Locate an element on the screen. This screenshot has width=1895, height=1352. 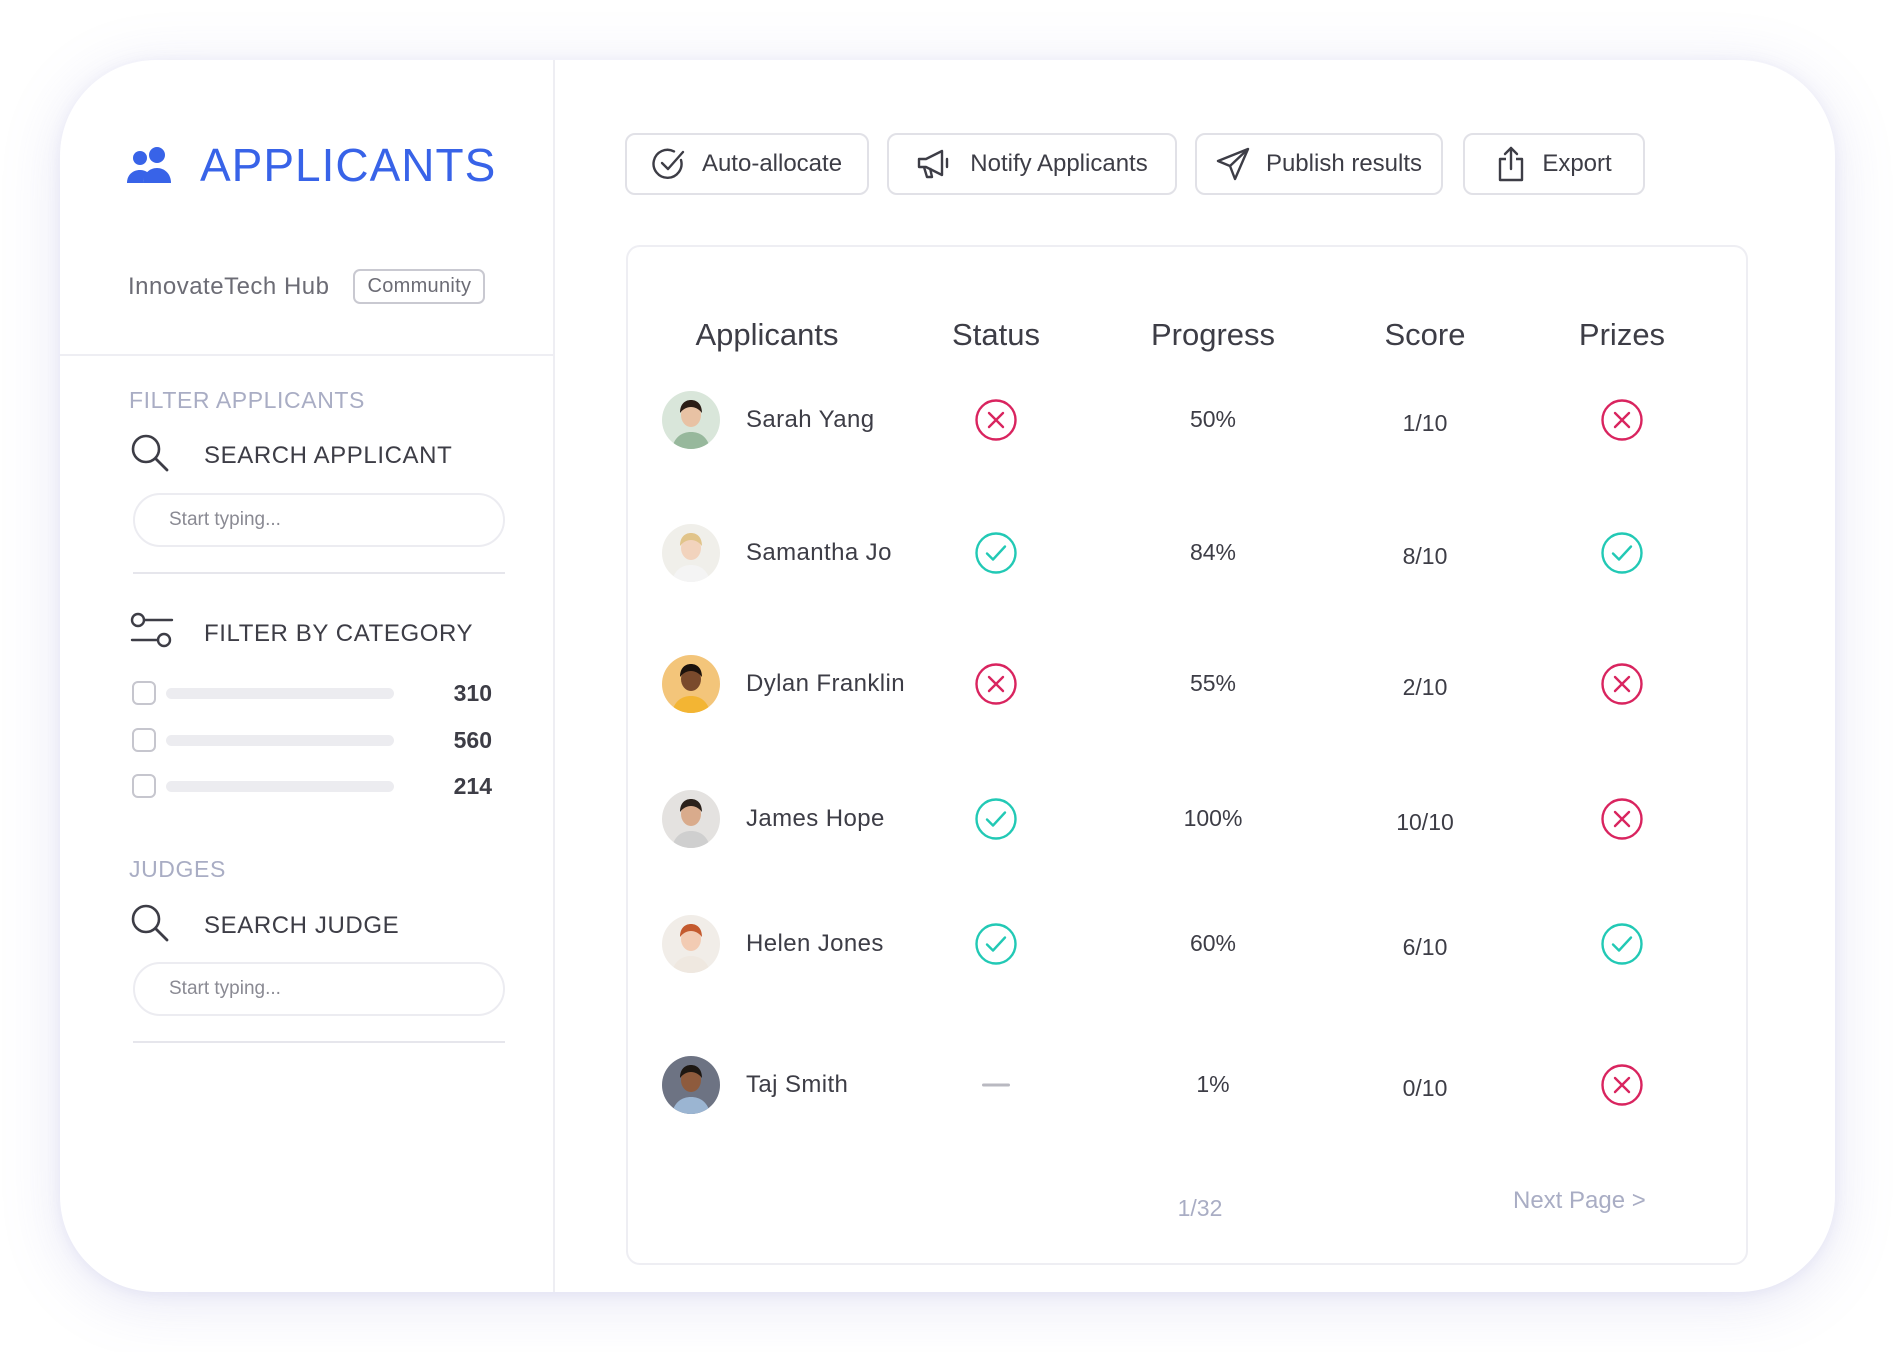
applicant-name: Dylan Franklin is located at coordinates (825, 683).